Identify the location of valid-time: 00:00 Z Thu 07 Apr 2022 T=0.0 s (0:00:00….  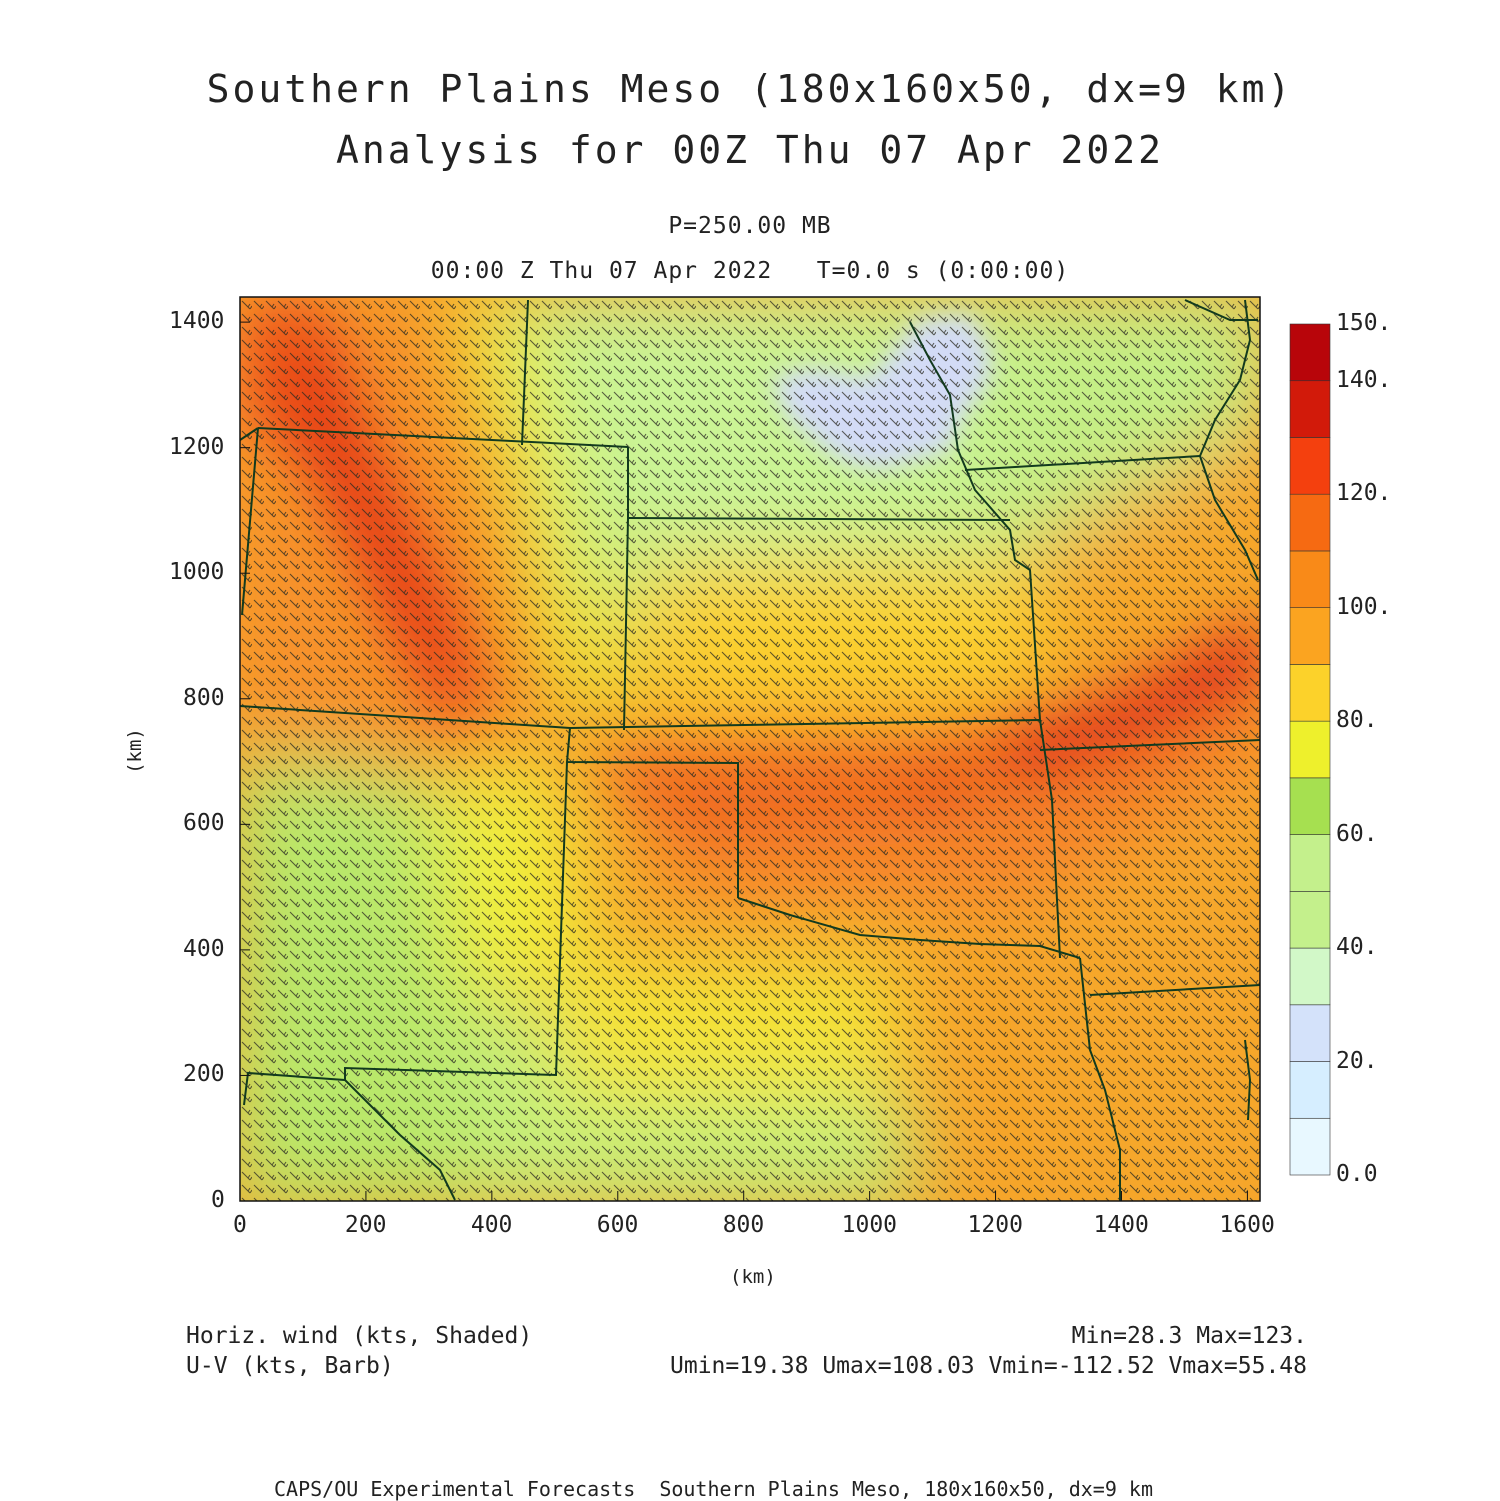
(750, 271).